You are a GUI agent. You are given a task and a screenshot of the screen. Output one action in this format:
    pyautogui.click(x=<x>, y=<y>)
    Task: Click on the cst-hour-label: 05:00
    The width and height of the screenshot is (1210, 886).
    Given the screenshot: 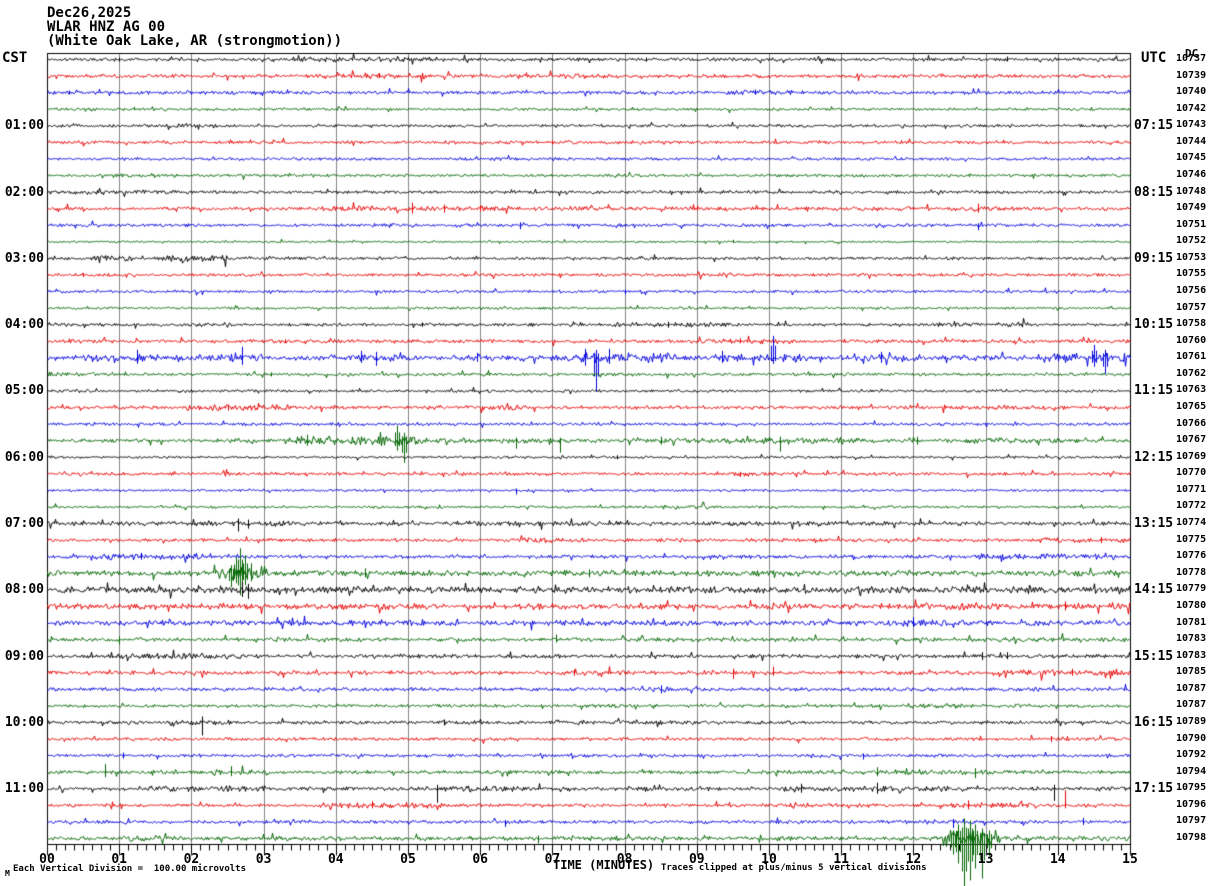 What is the action you would take?
    pyautogui.click(x=24, y=391)
    